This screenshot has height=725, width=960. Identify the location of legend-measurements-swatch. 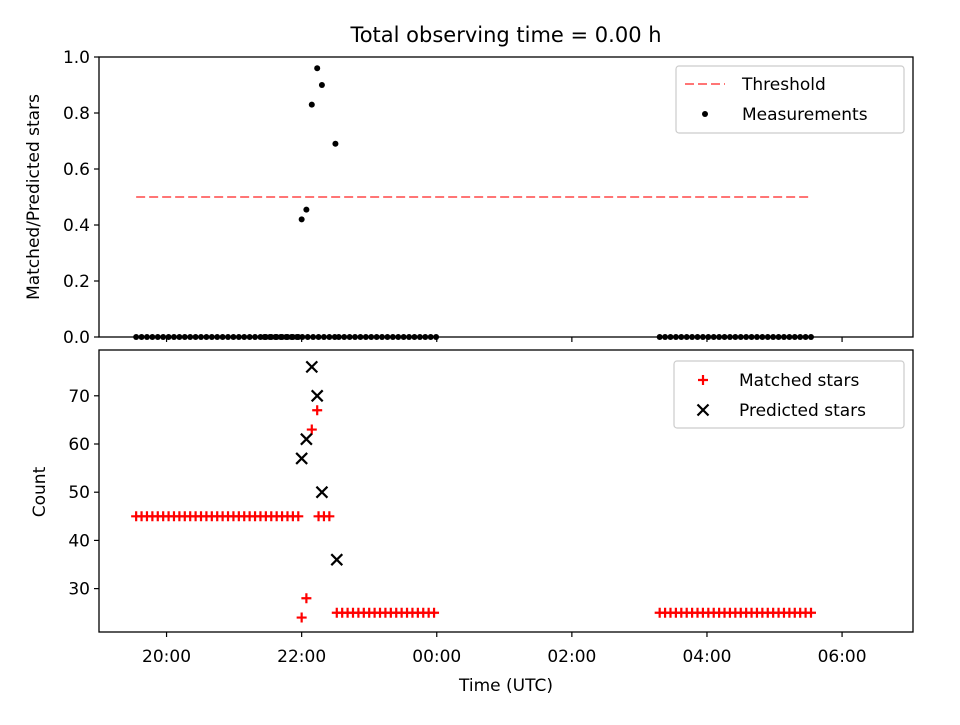
(705, 114).